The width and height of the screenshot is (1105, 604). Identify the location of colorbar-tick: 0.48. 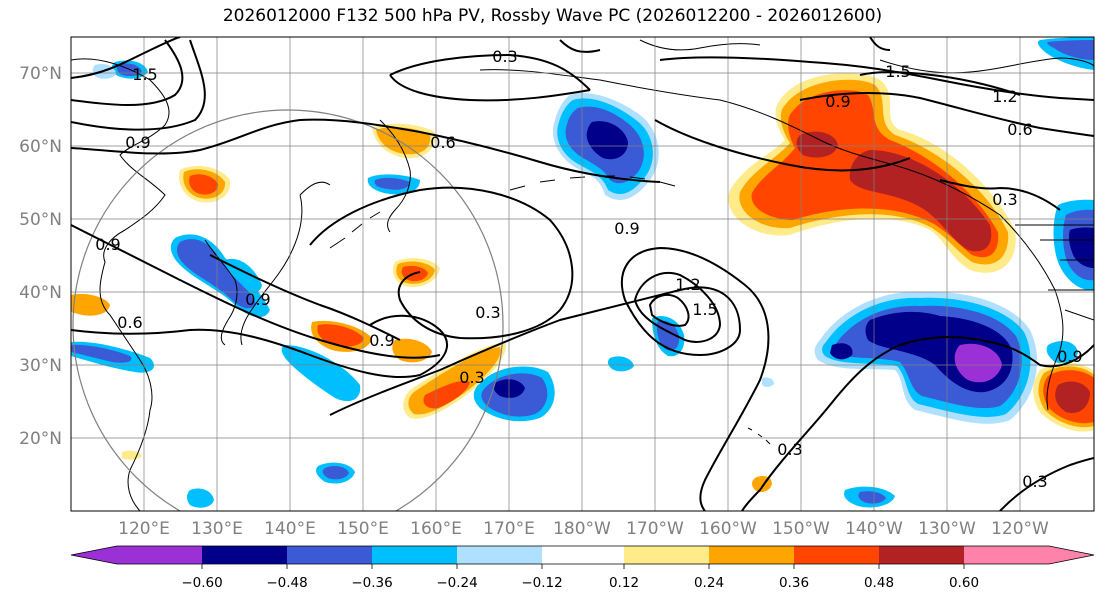
(879, 583).